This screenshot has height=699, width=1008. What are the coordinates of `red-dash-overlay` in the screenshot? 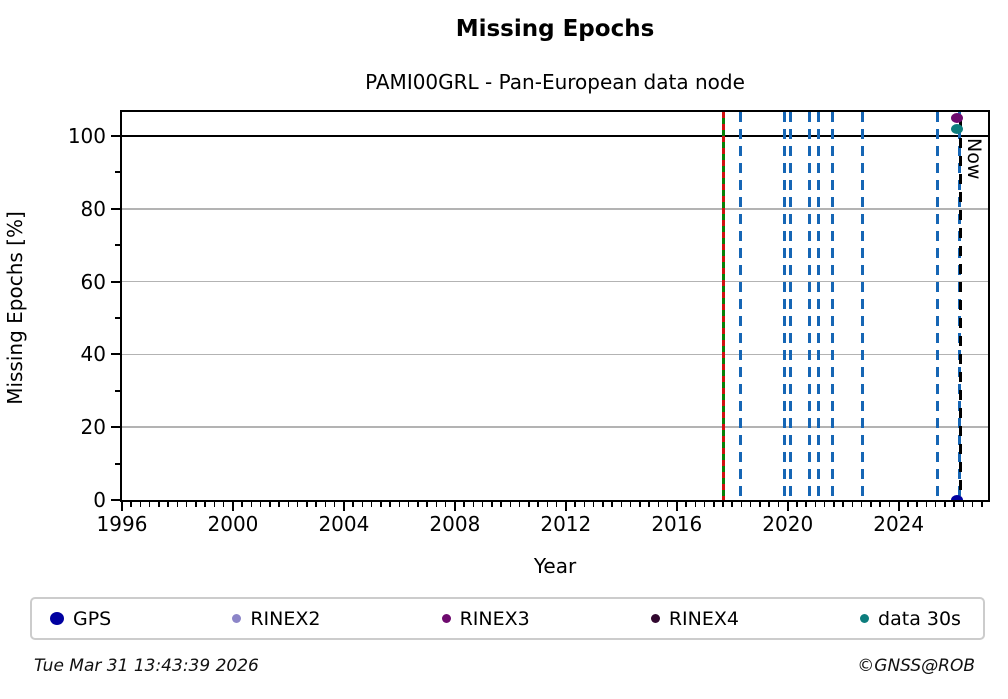 It's located at (724, 306).